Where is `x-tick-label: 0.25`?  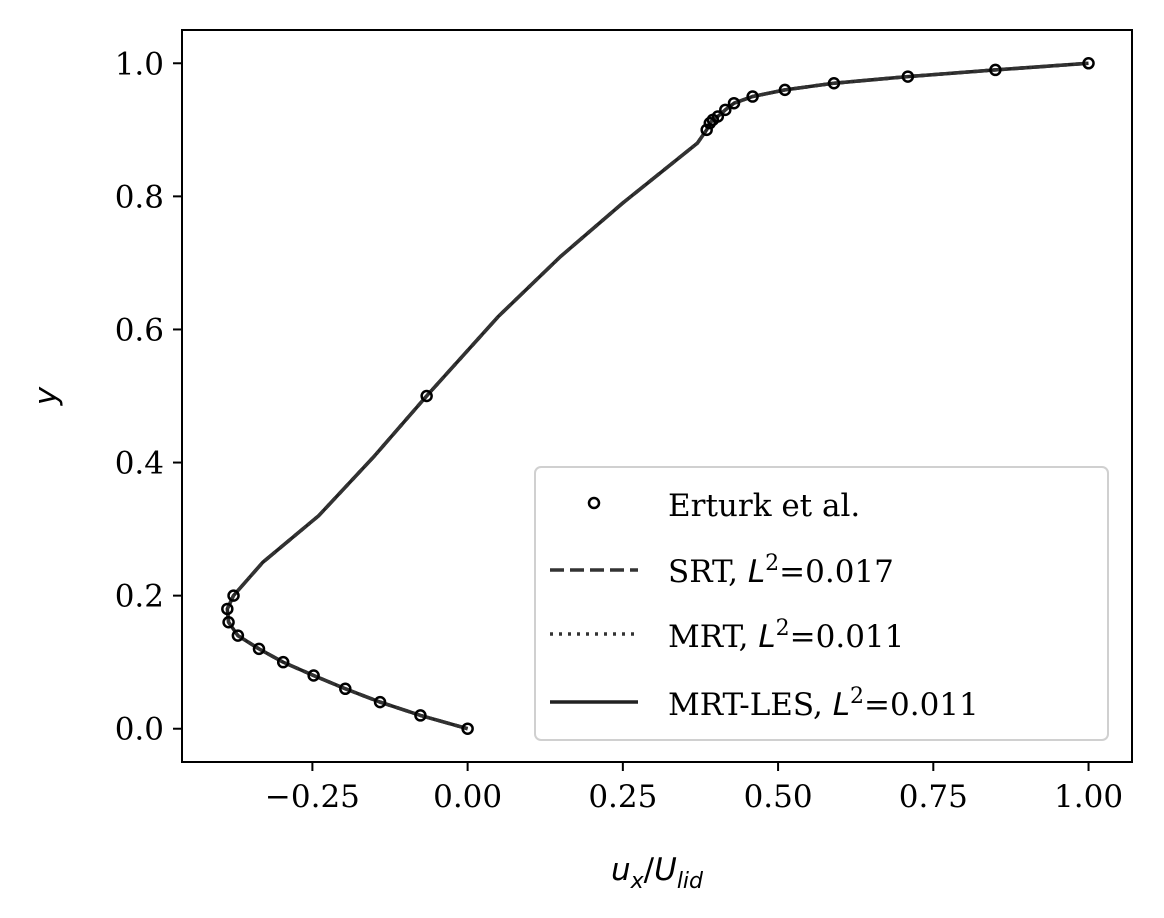 x-tick-label: 0.25 is located at coordinates (622, 797).